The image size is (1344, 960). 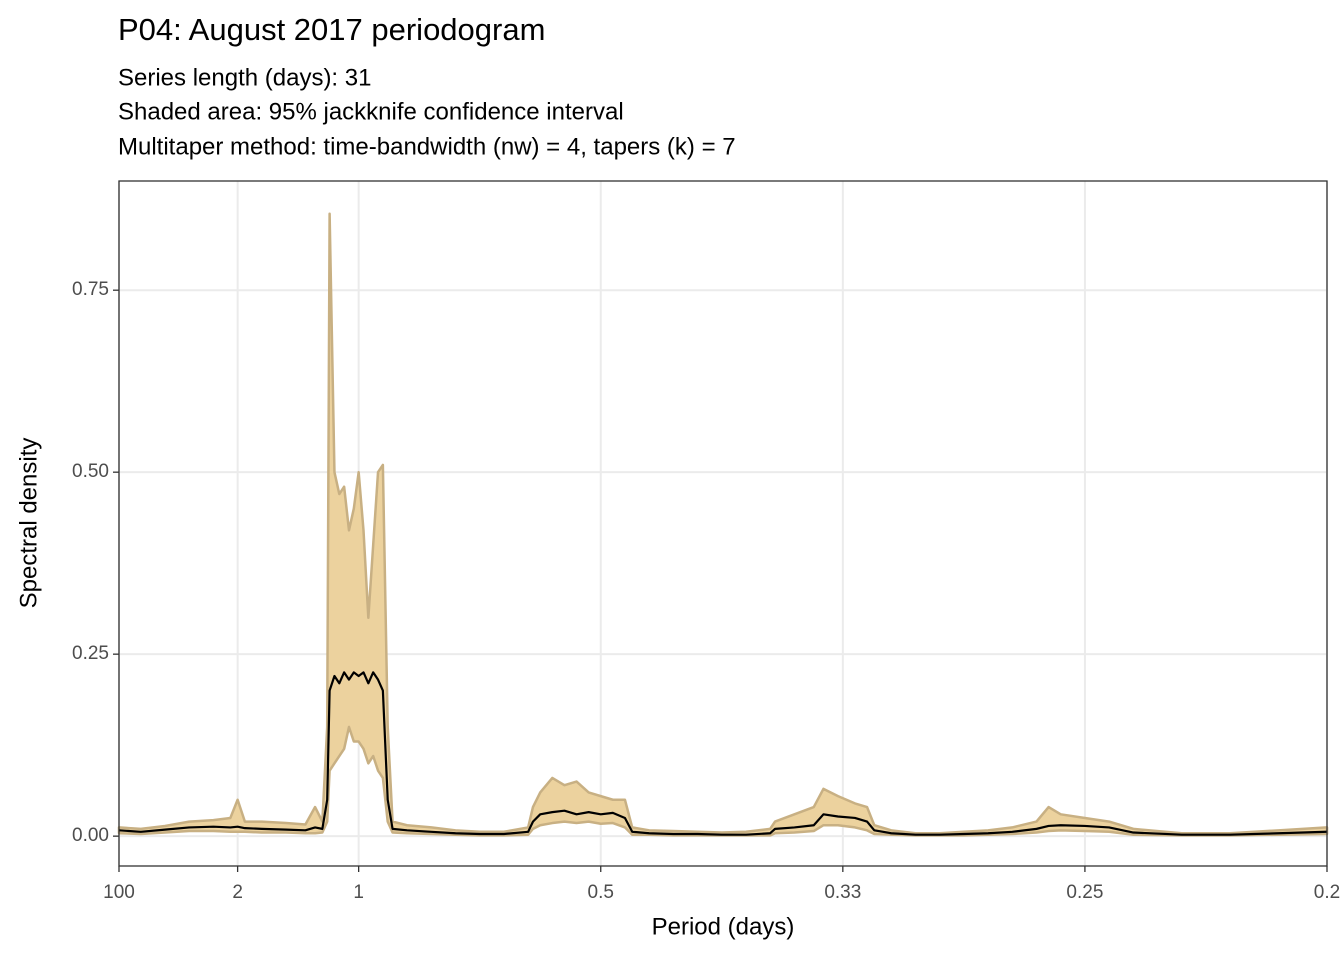 What do you see at coordinates (842, 892) in the screenshot?
I see `x-tick-label: 0.33` at bounding box center [842, 892].